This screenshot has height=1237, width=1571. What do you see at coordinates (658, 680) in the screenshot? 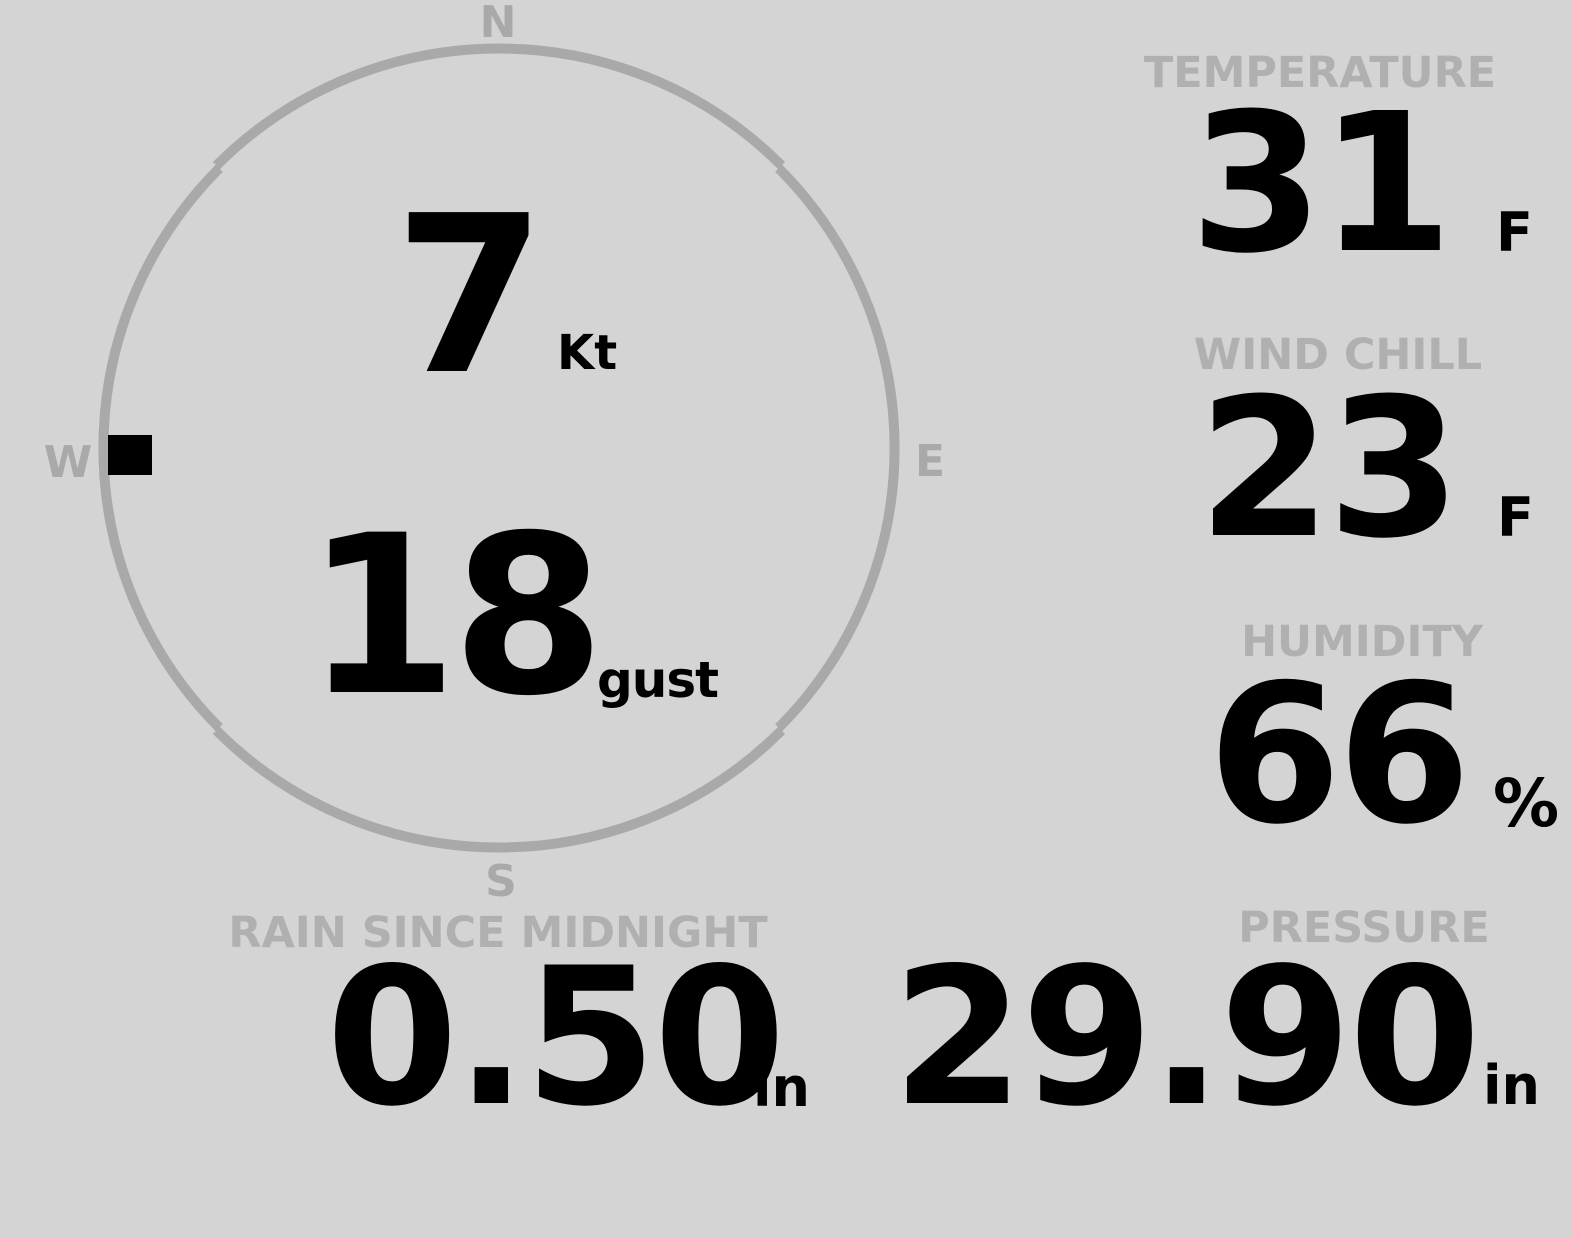
I see `wind-gust-unit: gust` at bounding box center [658, 680].